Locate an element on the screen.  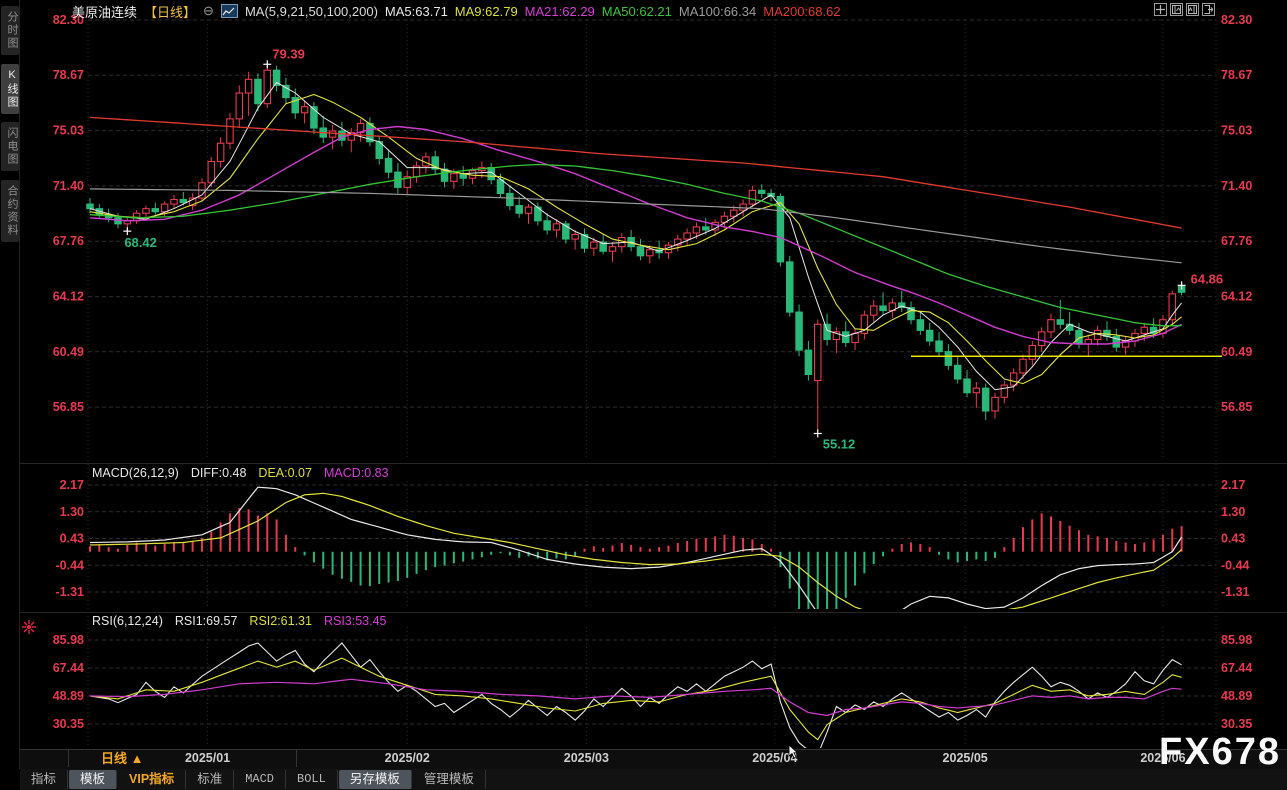
sidebar-tab-kline-chart: K线图 is located at coordinates (10, 89).